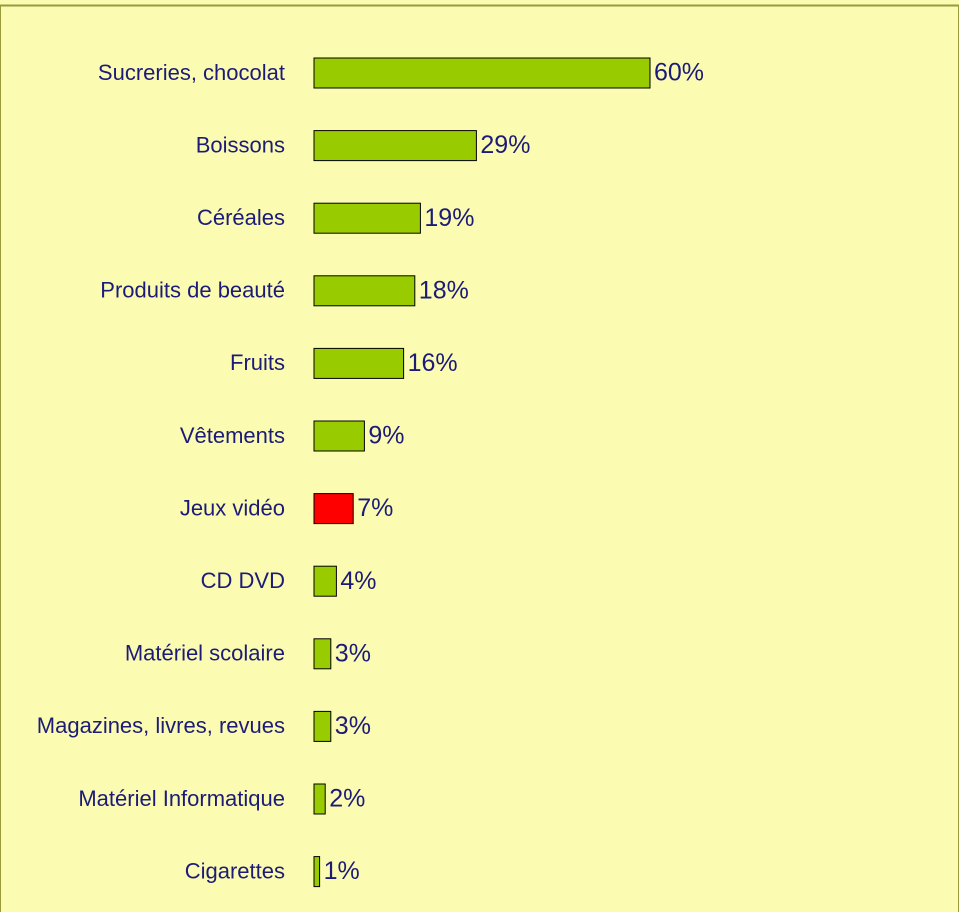  Describe the element at coordinates (358, 581) in the screenshot. I see `value-label: 4%` at that location.